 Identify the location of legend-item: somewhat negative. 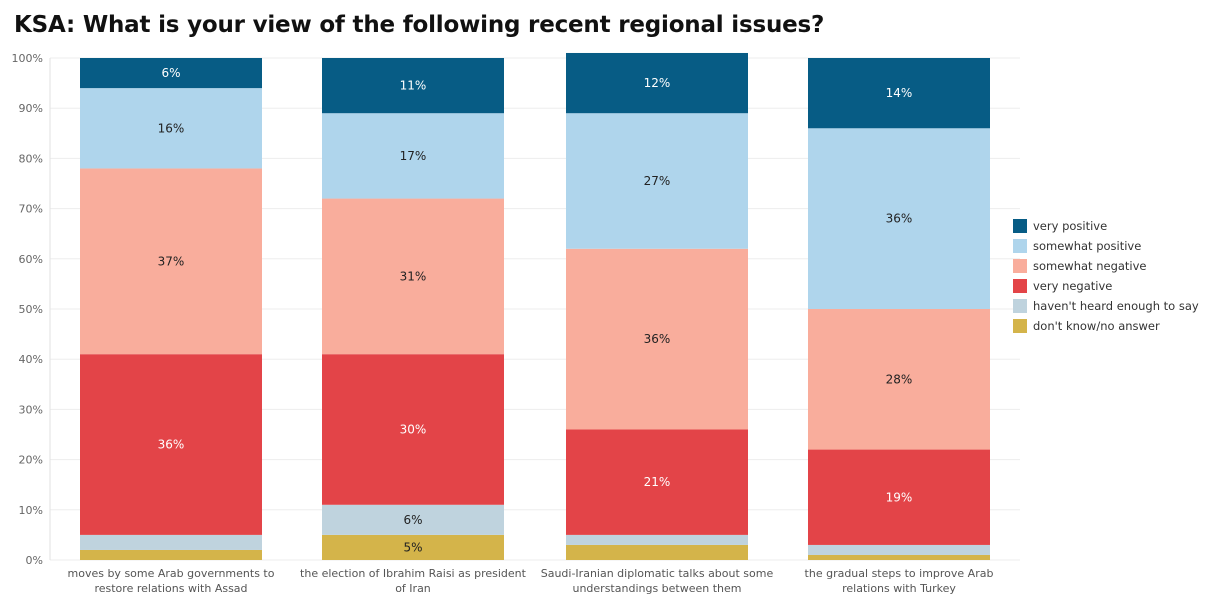
(1106, 266).